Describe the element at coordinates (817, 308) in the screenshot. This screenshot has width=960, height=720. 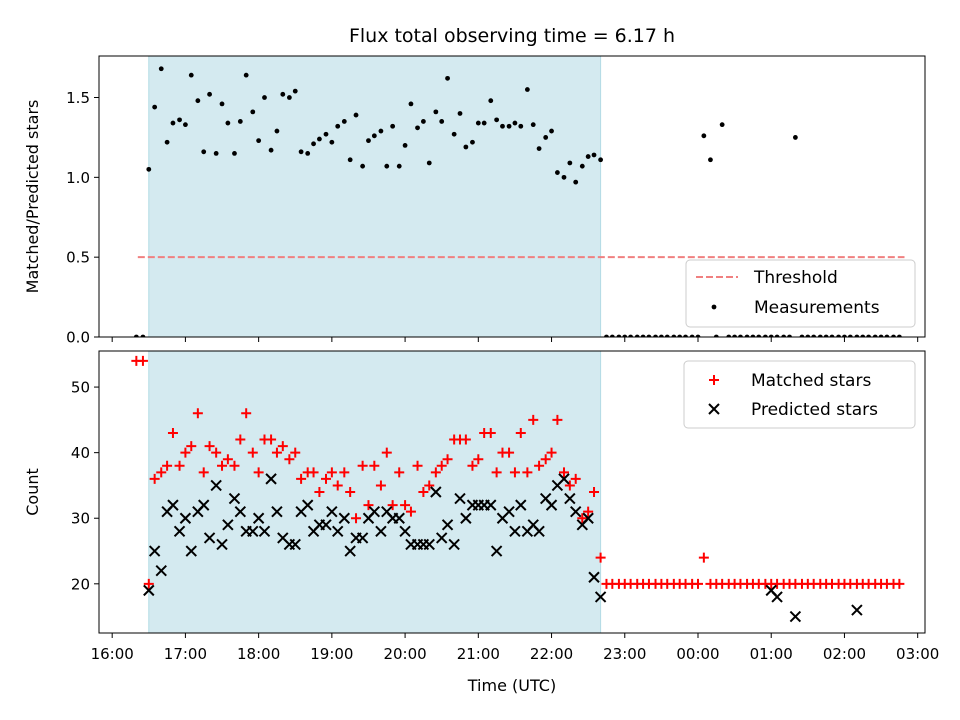
I see `legend-measurement-label: Measurements` at that location.